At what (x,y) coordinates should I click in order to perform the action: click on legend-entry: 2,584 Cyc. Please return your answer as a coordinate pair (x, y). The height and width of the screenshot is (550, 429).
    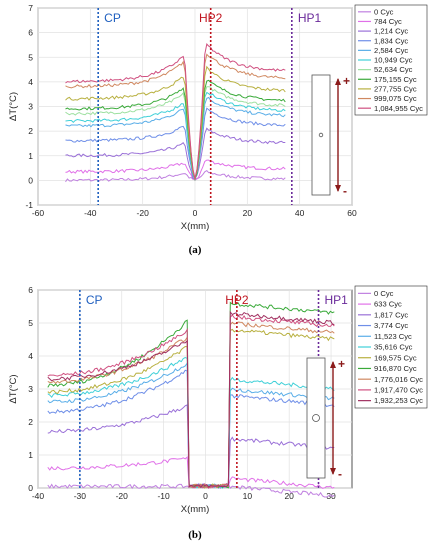
    Looking at the image, I should click on (391, 50).